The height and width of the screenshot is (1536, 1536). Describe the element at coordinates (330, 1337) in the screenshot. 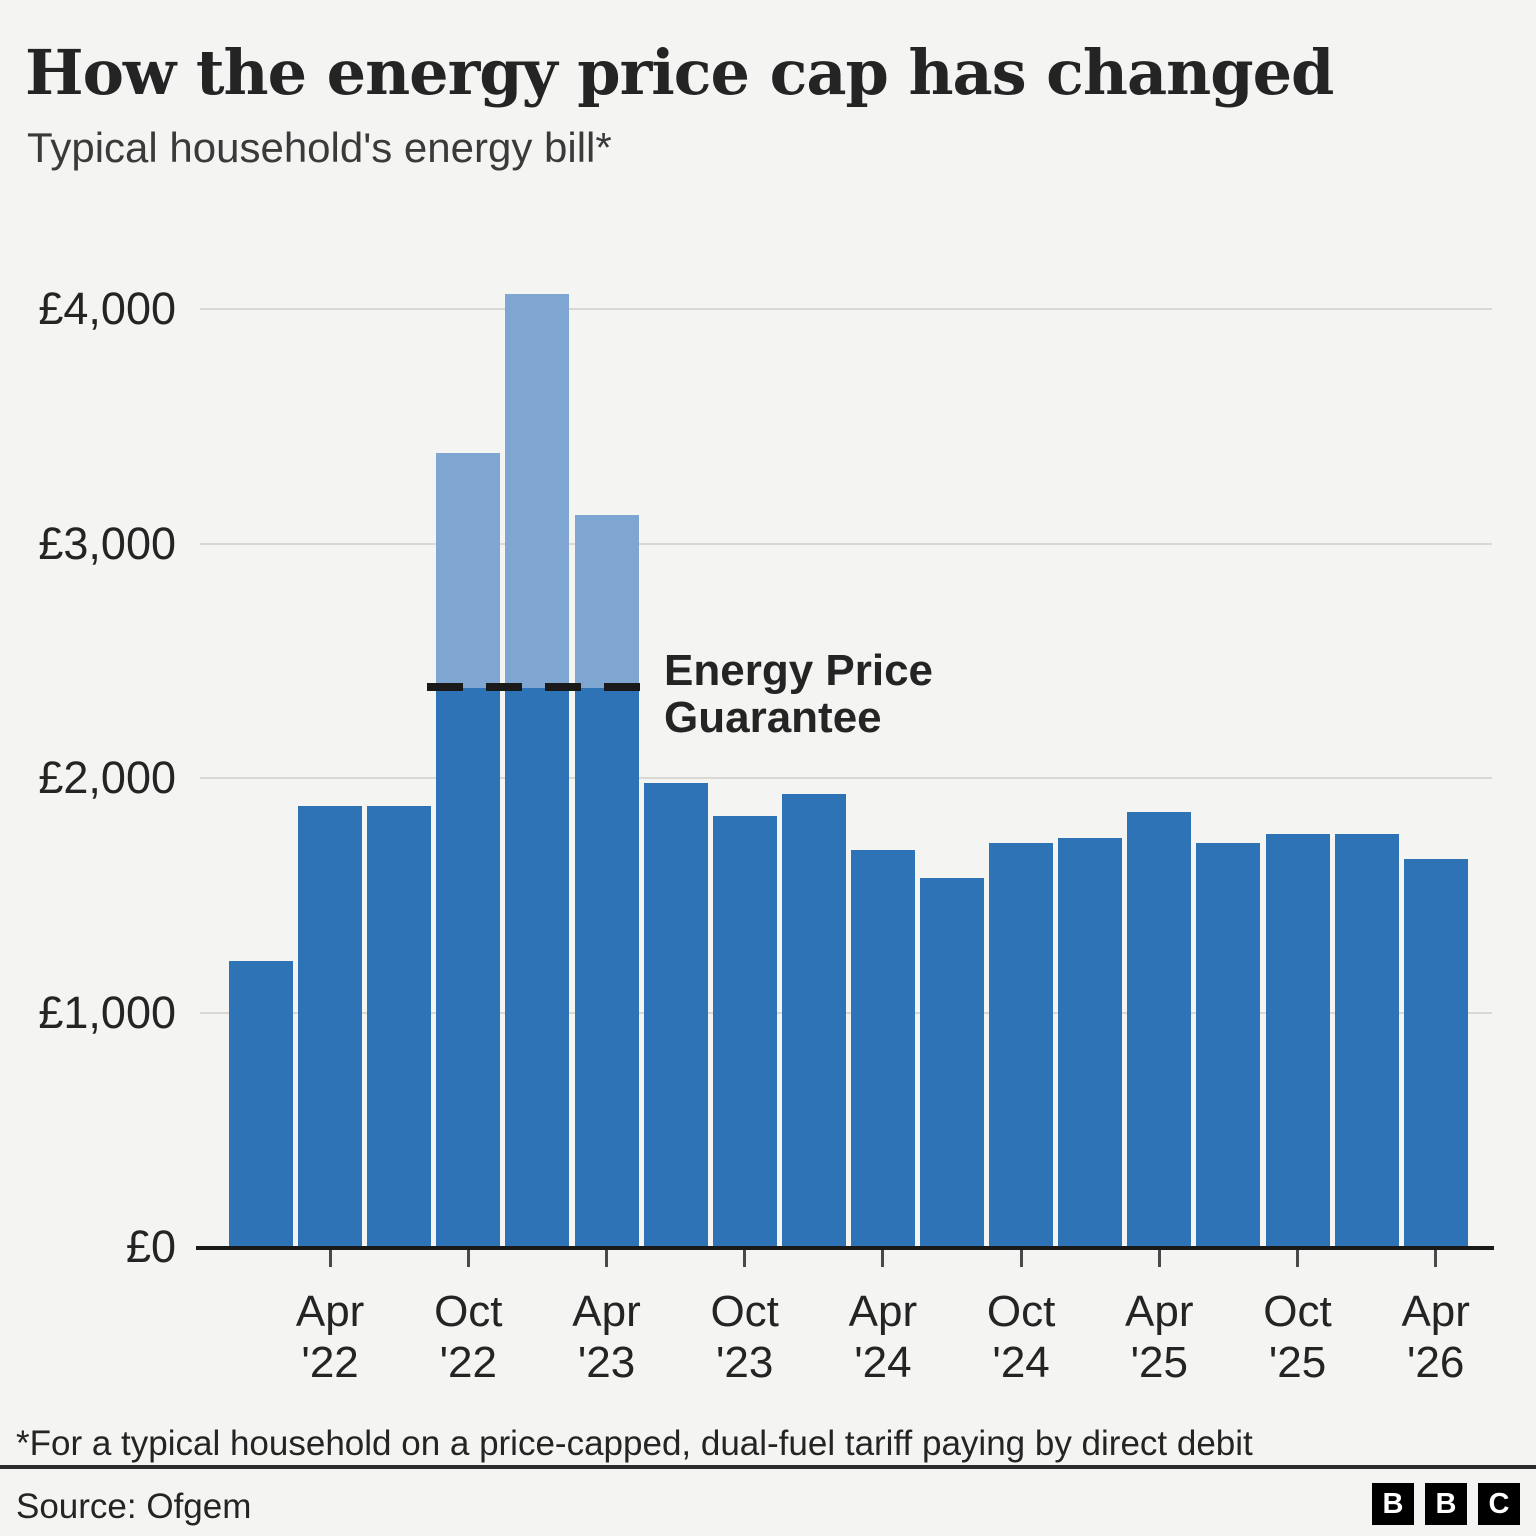

I see `x-axis-label-apr-22: Apr '22` at that location.